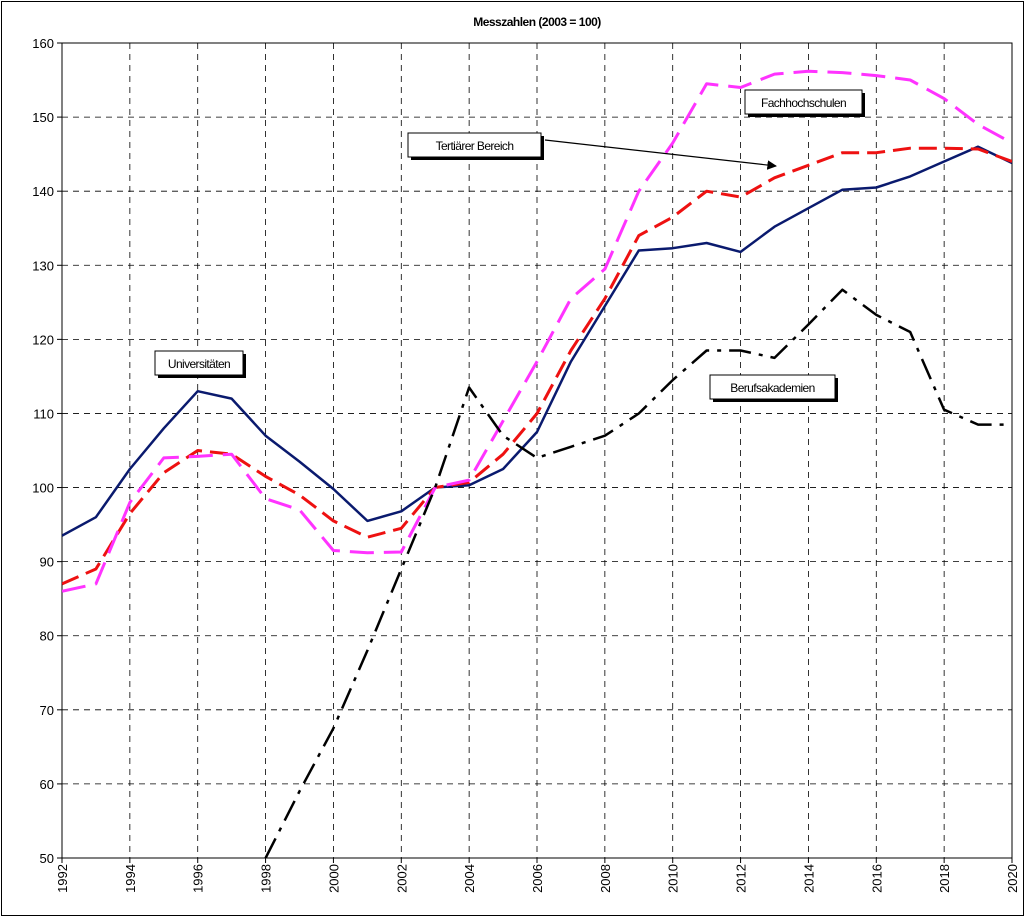  What do you see at coordinates (660, 154) in the screenshot?
I see `annotation-arrow` at bounding box center [660, 154].